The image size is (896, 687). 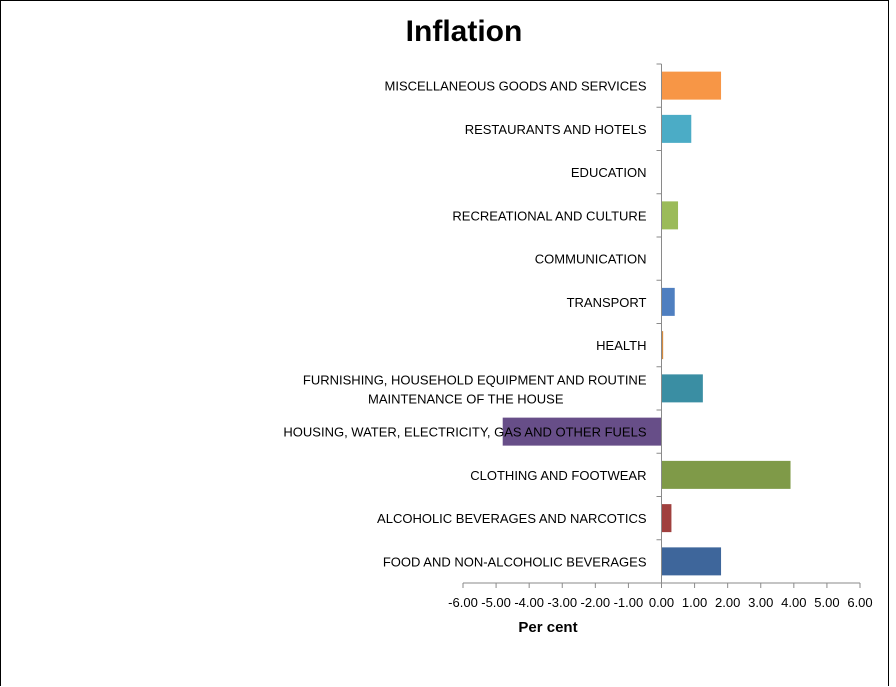 What do you see at coordinates (512, 518) in the screenshot?
I see `category-label: ALCOHOLIC BEVERAGES AND NARCOTICS` at bounding box center [512, 518].